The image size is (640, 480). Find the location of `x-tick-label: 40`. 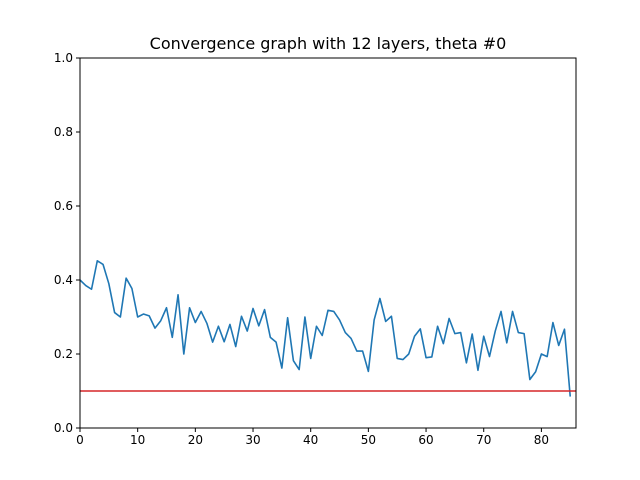

x-tick-label: 40 is located at coordinates (310, 440).